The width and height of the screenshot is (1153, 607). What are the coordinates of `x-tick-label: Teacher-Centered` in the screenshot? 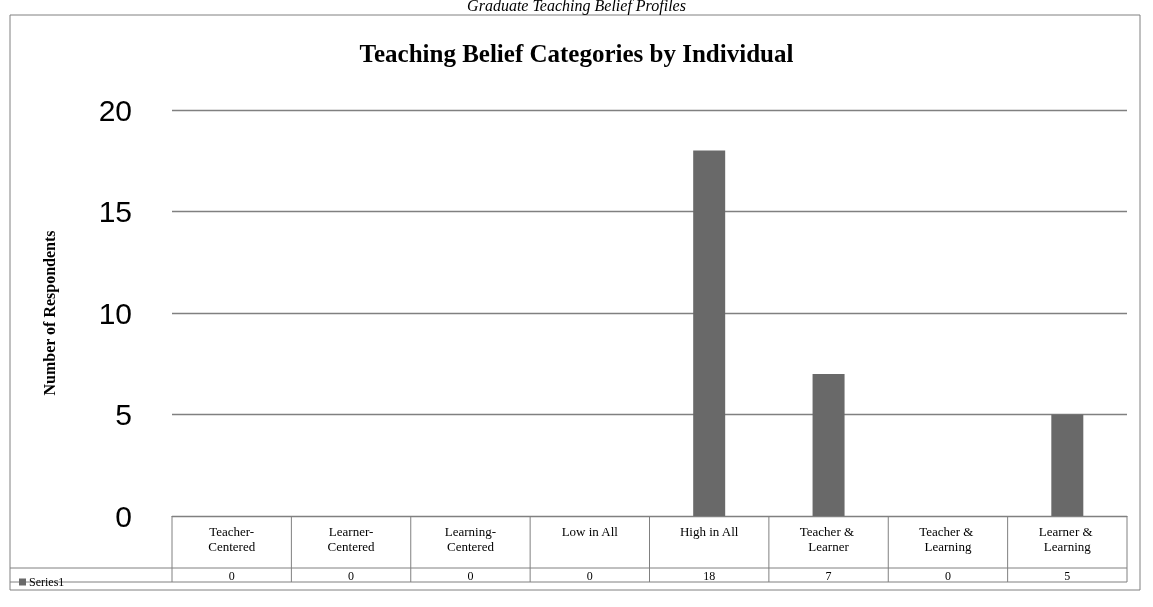 It's located at (232, 539).